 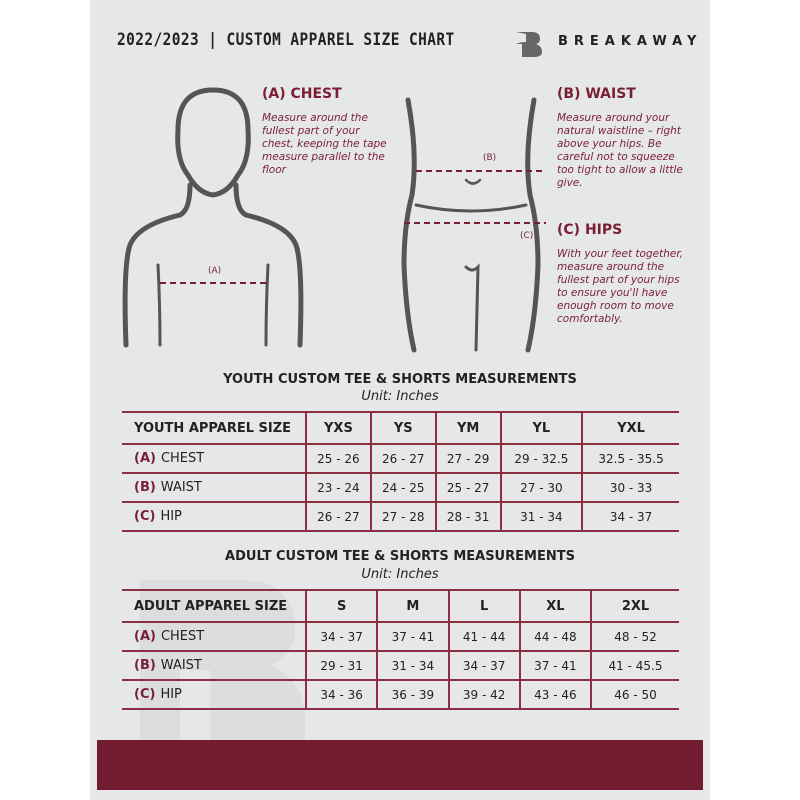 I want to click on header-label: ADULT APPAREL SIZE, so click(x=214, y=606).